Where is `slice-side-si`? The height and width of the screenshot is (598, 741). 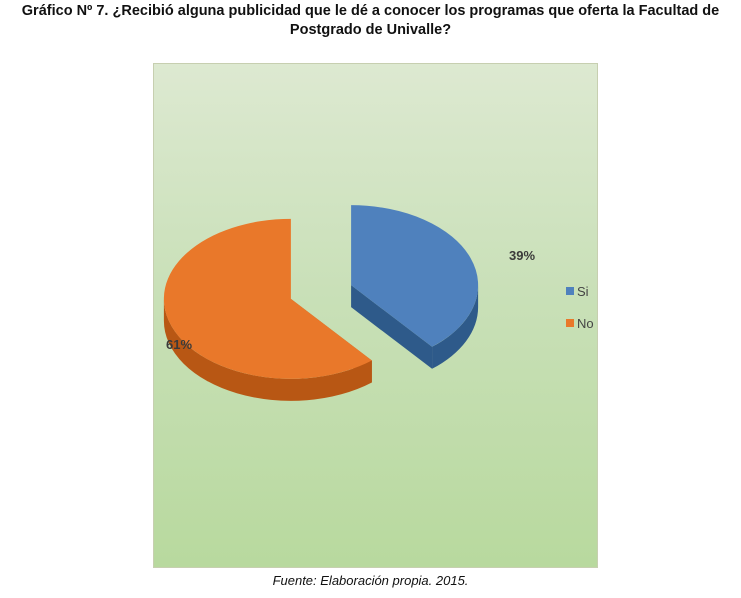
slice-side-si is located at coordinates (455, 327).